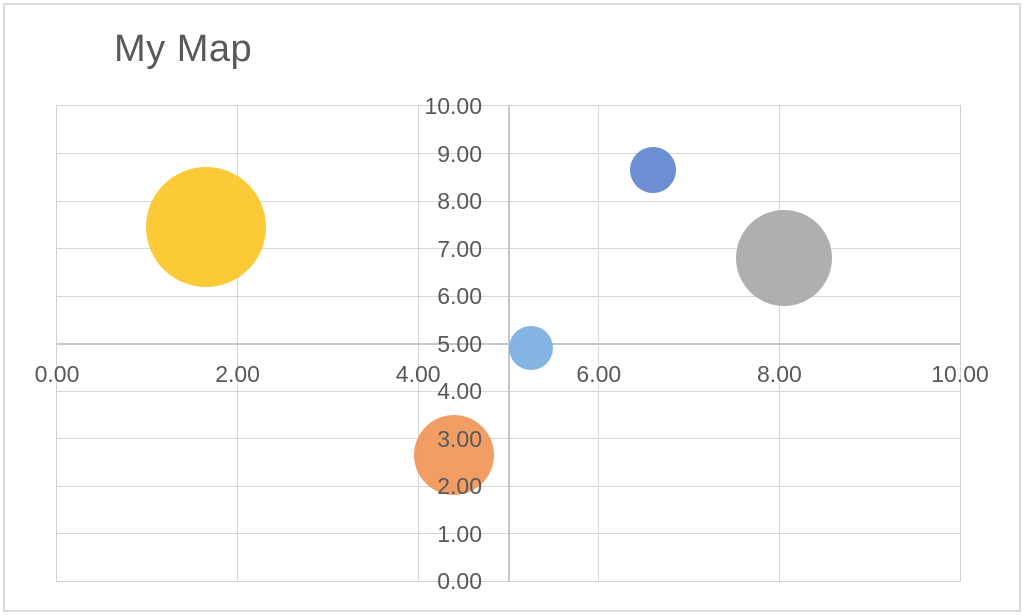 This screenshot has width=1024, height=615. What do you see at coordinates (418, 374) in the screenshot?
I see `x-axis-tick-label: 4.00` at bounding box center [418, 374].